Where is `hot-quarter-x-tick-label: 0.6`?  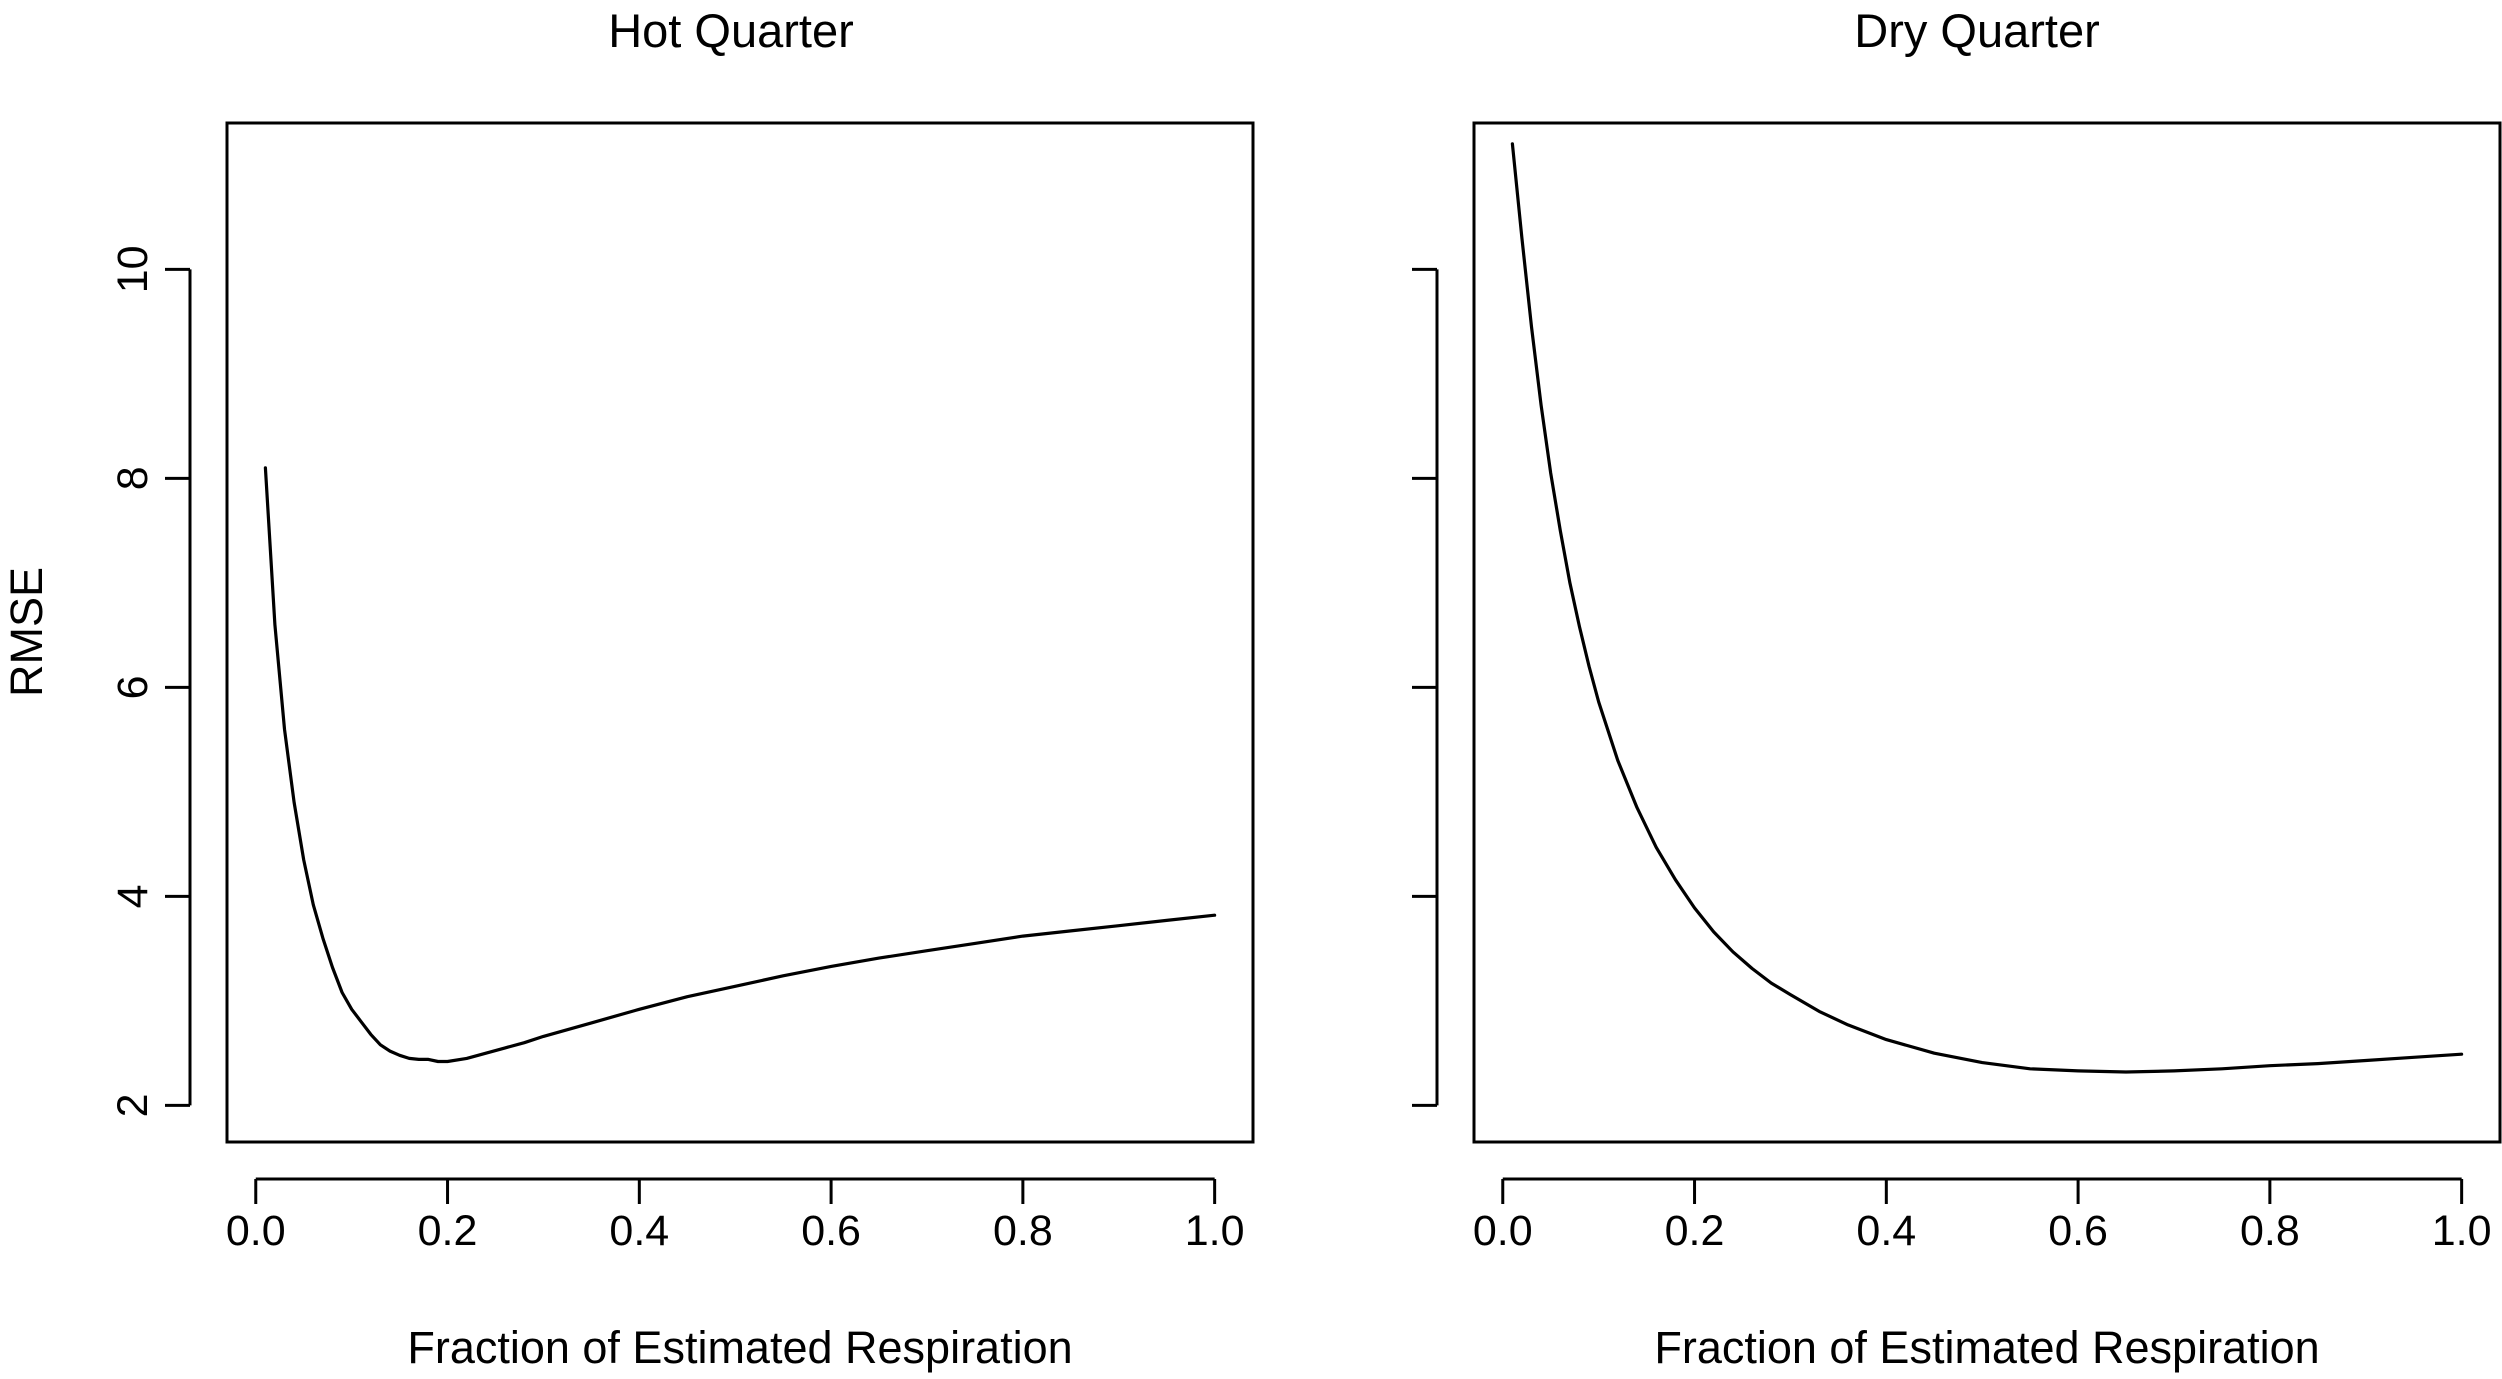 hot-quarter-x-tick-label: 0.6 is located at coordinates (831, 1231).